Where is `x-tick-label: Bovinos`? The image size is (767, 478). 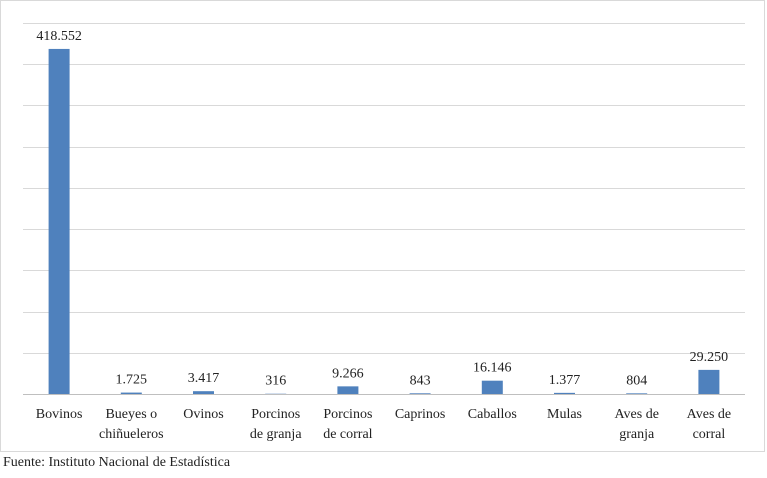 x-tick-label: Bovinos is located at coordinates (59, 414).